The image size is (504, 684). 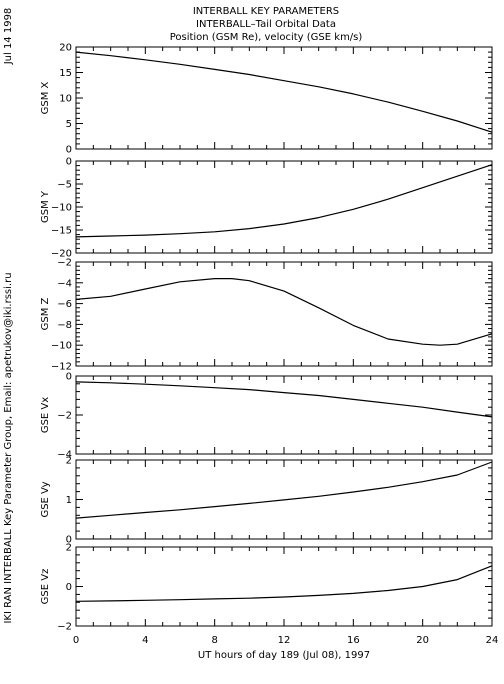 I want to click on x-tick-label: 12, so click(x=284, y=640).